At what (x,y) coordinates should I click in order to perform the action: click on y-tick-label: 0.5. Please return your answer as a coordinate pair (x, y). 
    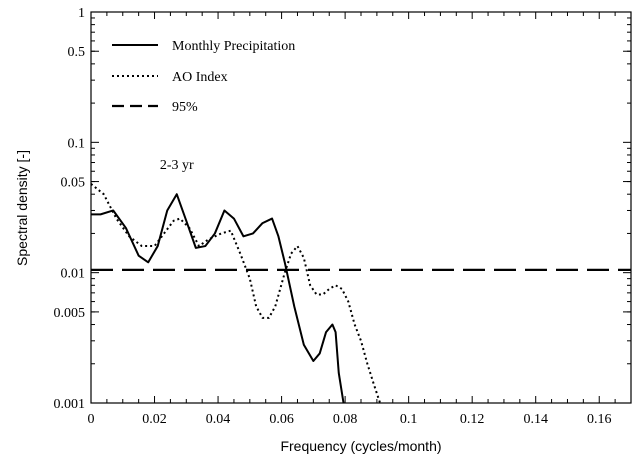
    Looking at the image, I should click on (77, 52).